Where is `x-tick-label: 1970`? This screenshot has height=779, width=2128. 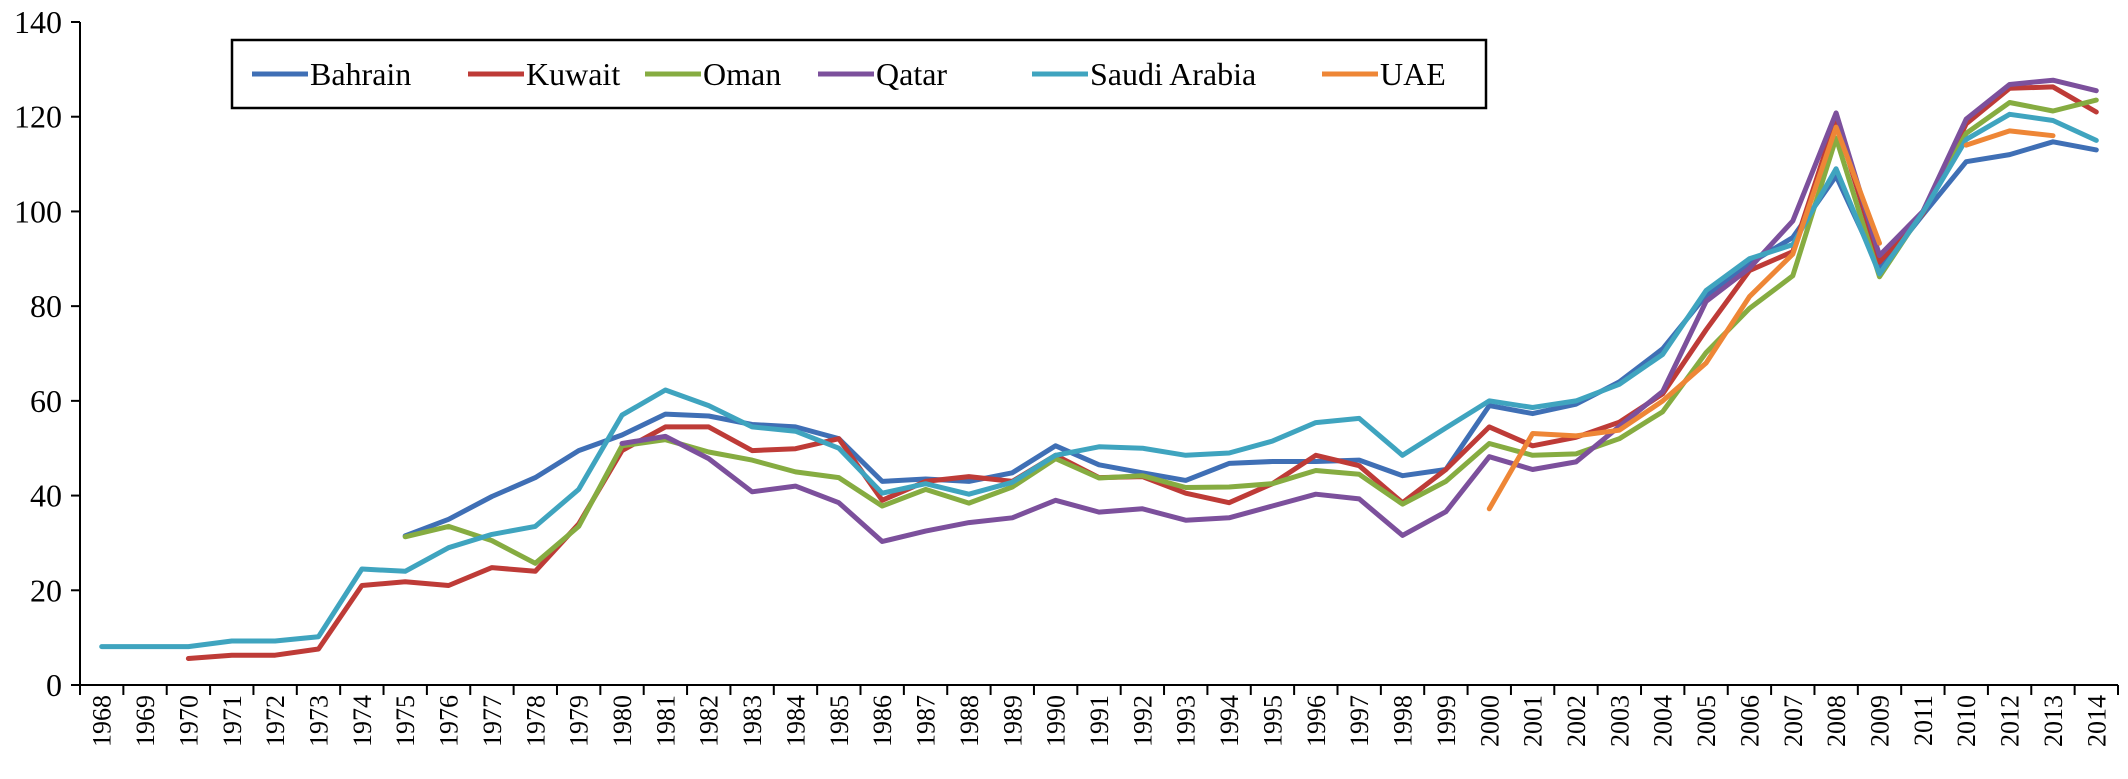
x-tick-label: 1970 is located at coordinates (188, 721).